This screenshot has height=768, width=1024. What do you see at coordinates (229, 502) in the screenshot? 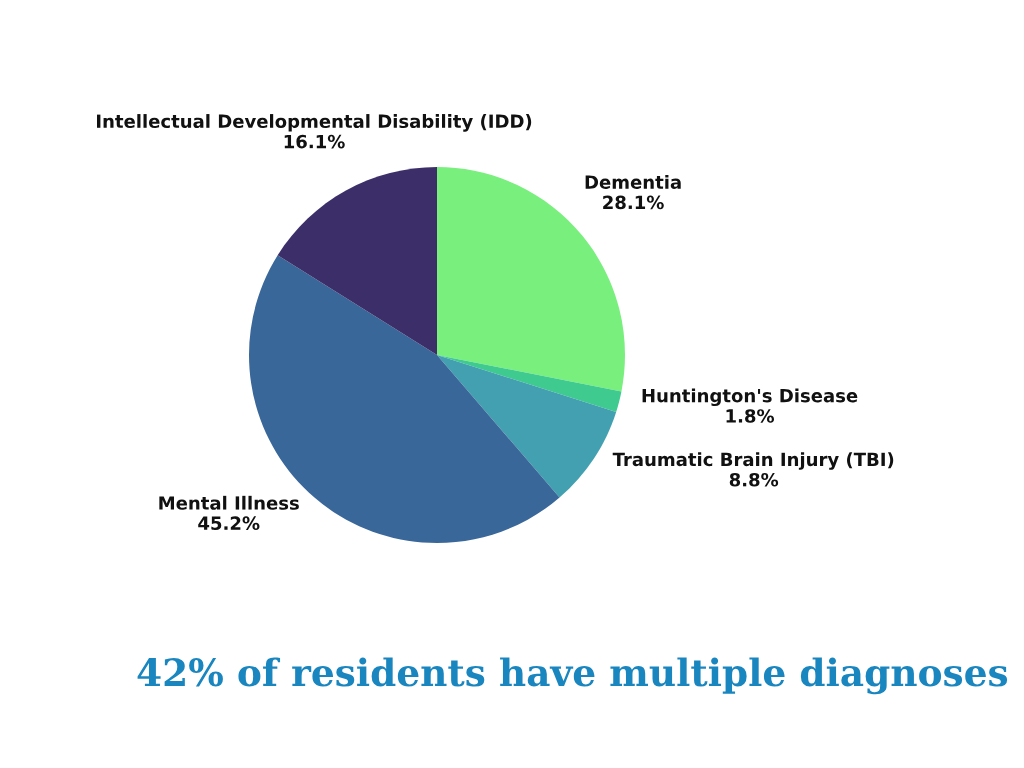
I see `slice-label: Mental Illness` at bounding box center [229, 502].